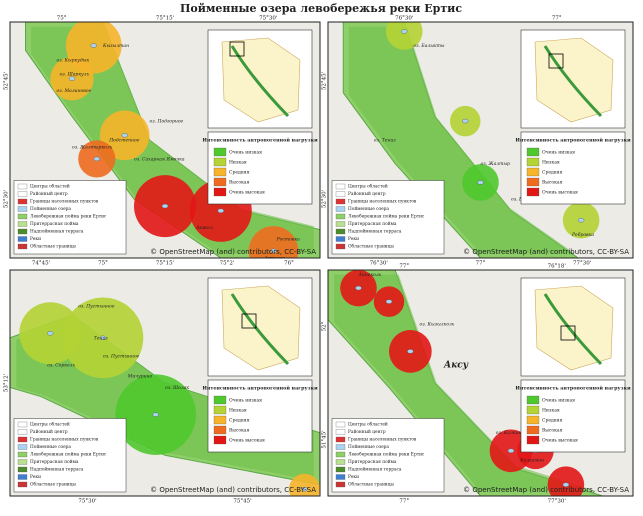  Describe the element at coordinates (50, 425) in the screenshot. I see `legend-item: Центры областей` at that location.